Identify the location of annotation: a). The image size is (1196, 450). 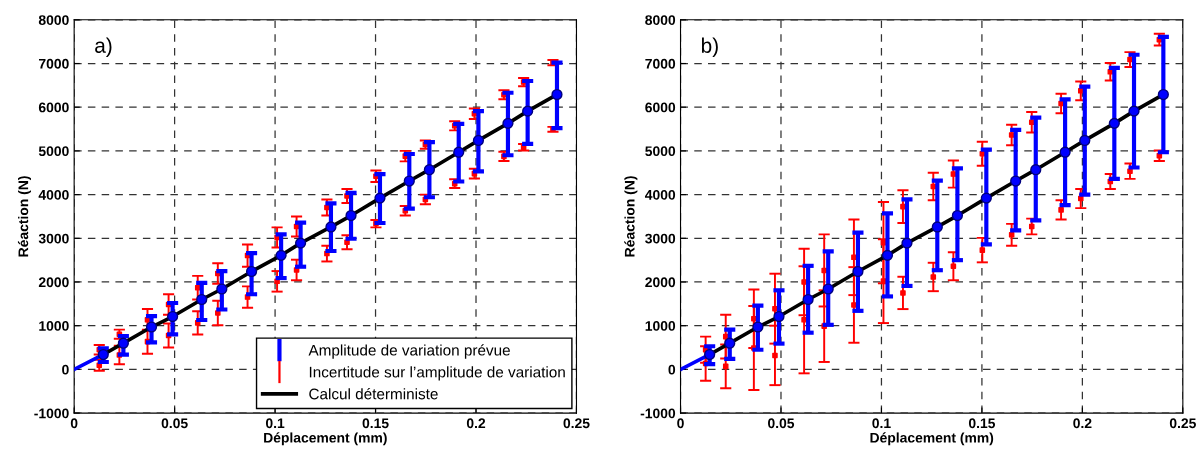
(103, 47).